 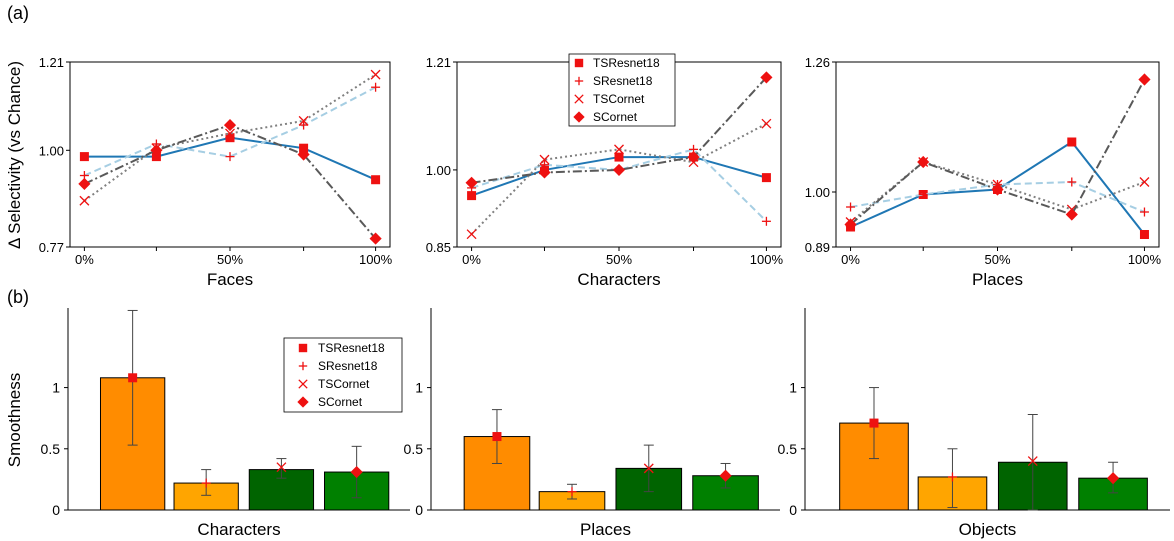 I want to click on point-tsresnet18-places-4-shape, so click(x=1144, y=234).